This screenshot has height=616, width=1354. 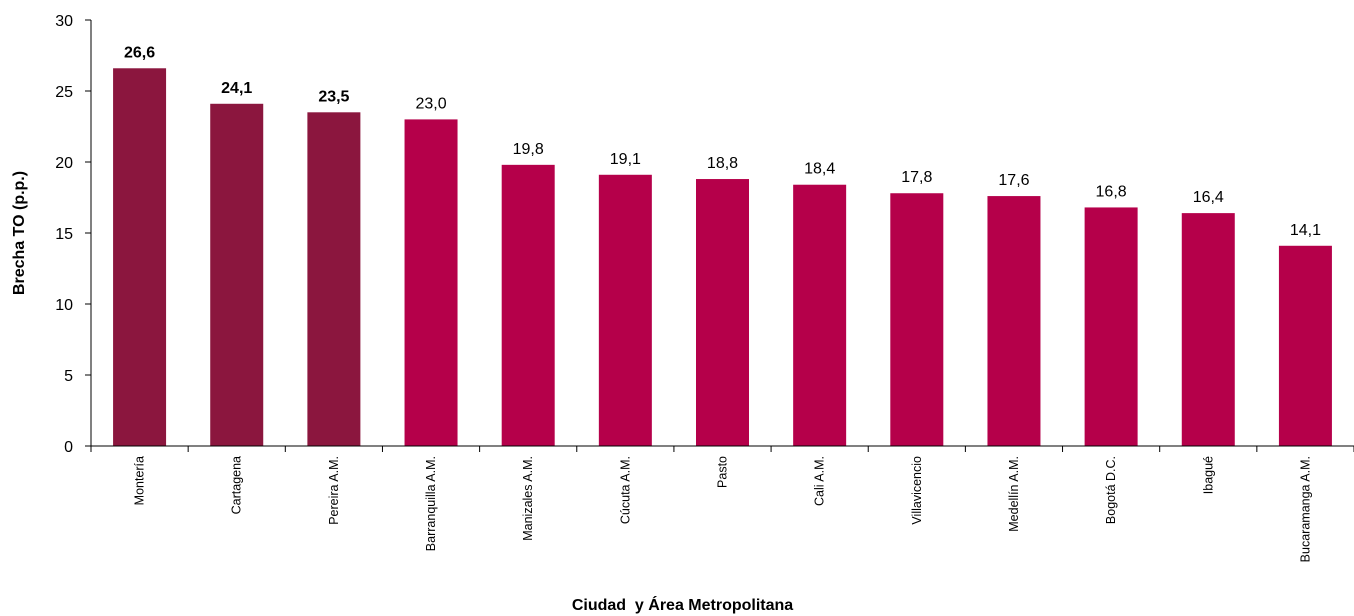 I want to click on bar-bogotá-d-c, so click(x=1111, y=326).